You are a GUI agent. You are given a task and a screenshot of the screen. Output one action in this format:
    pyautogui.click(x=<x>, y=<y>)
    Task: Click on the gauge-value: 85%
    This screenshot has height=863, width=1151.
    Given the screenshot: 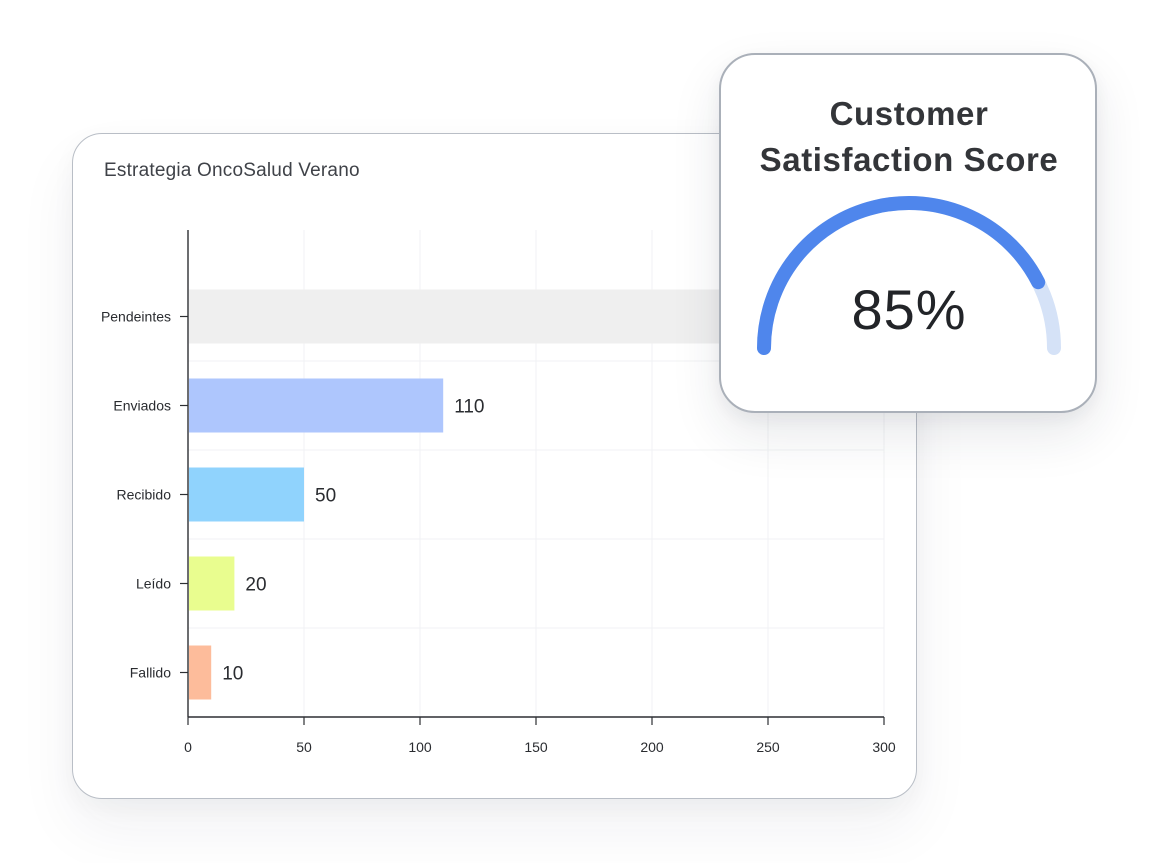 What is the action you would take?
    pyautogui.click(x=909, y=309)
    